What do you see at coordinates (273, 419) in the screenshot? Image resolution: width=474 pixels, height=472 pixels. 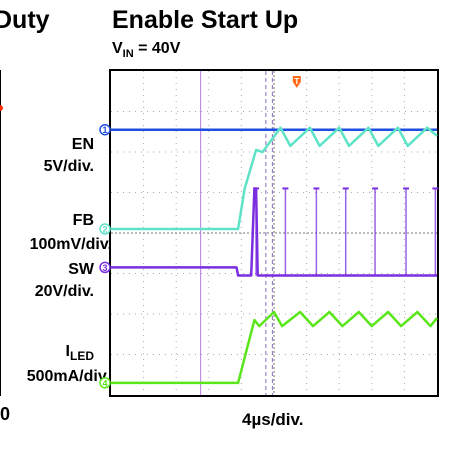 I see `time-per-division: 4µs/div.` at bounding box center [273, 419].